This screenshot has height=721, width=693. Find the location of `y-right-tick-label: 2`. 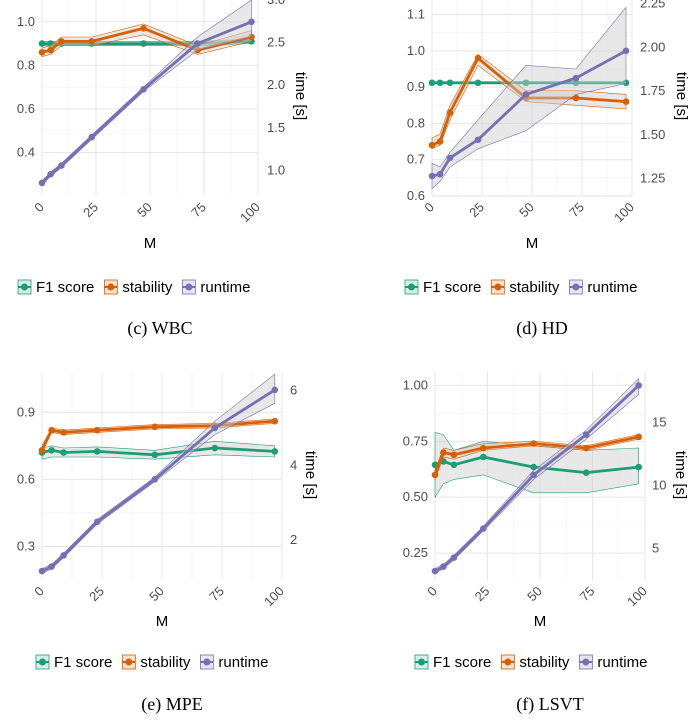

y-right-tick-label: 2 is located at coordinates (293, 539).